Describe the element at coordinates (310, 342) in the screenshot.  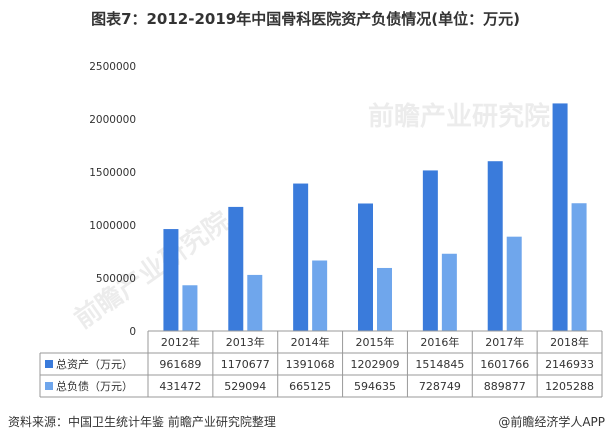
I see `x-tick-label: 2014年` at that location.